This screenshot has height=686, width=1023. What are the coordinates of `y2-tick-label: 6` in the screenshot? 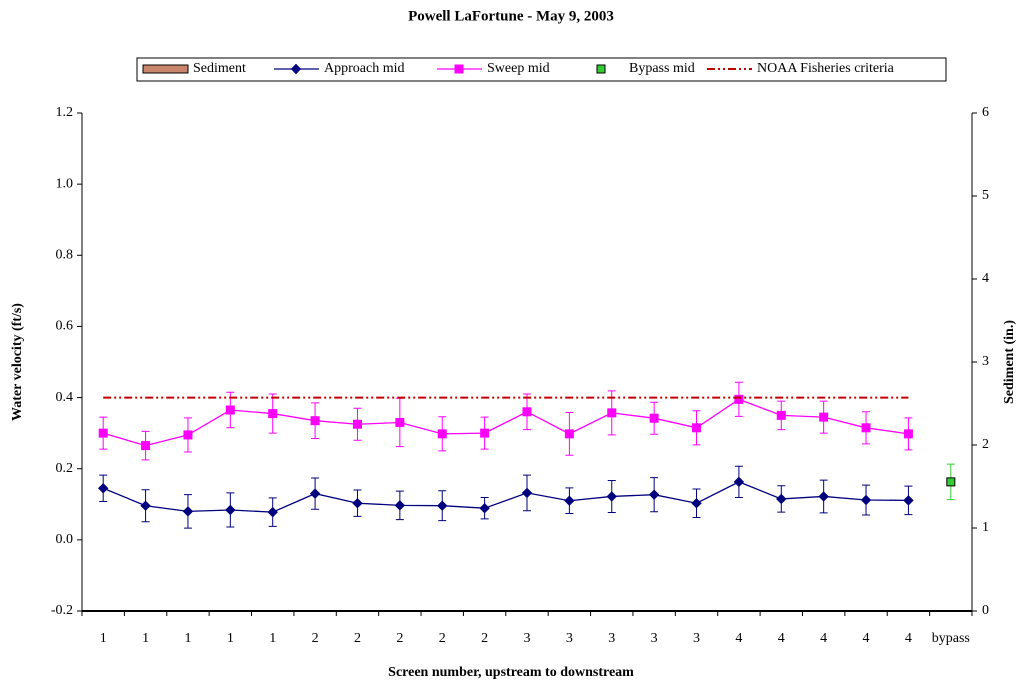 It's located at (985, 112).